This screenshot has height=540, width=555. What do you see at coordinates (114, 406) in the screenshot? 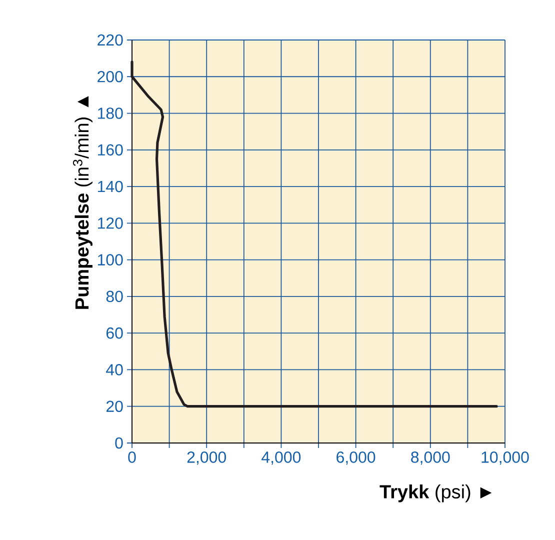
I see `y-tick-label: 20` at bounding box center [114, 406].